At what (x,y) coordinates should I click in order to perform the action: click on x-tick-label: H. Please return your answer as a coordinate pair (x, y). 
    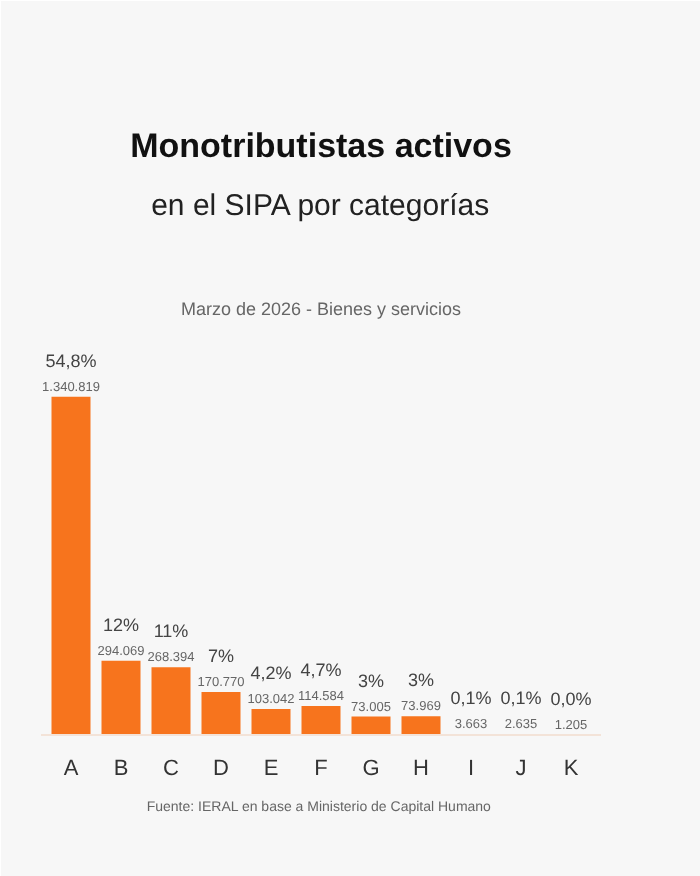
    Looking at the image, I should click on (421, 769).